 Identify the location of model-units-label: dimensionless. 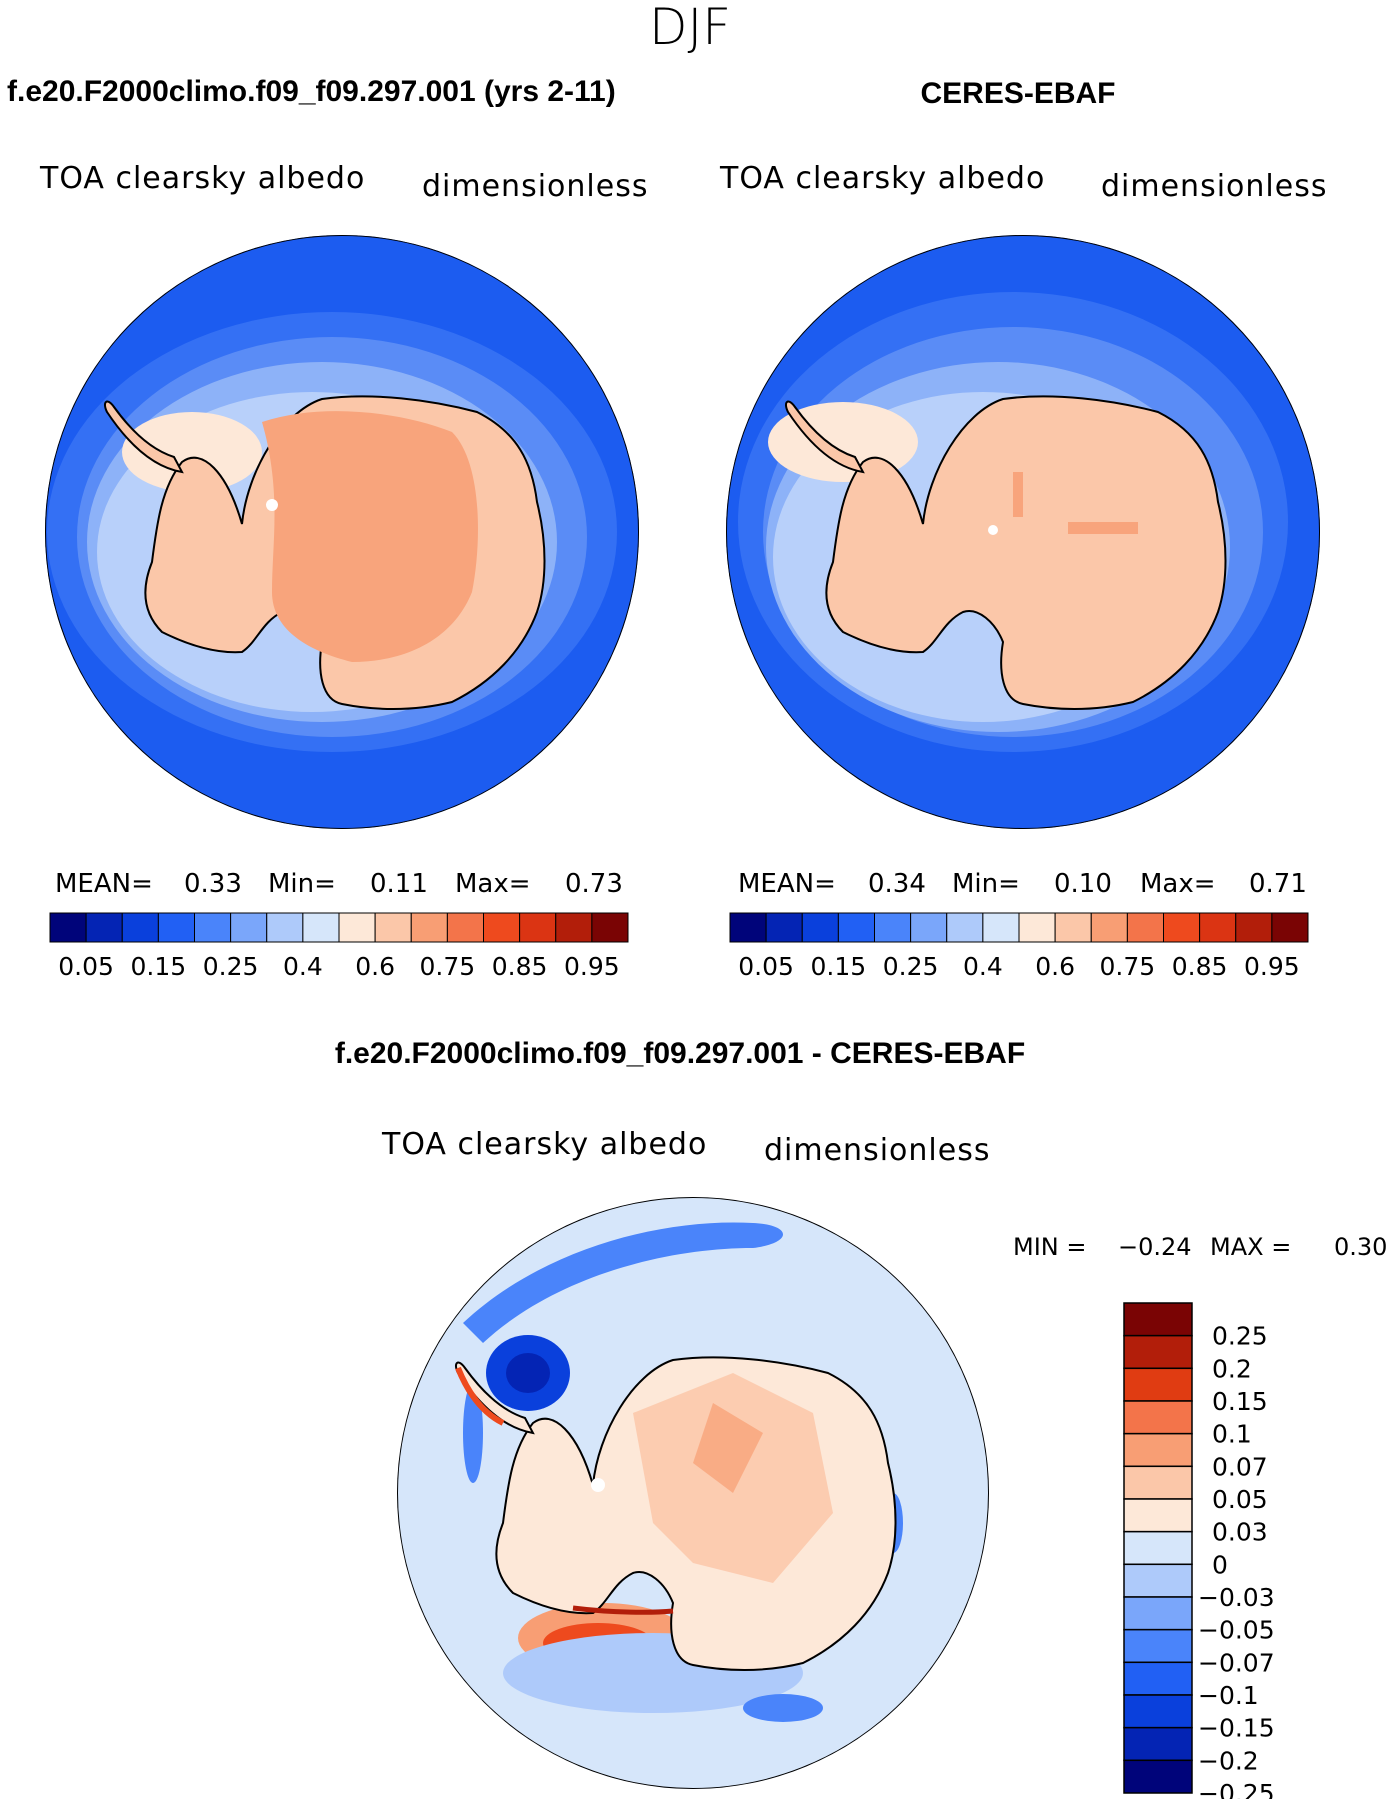
(535, 186).